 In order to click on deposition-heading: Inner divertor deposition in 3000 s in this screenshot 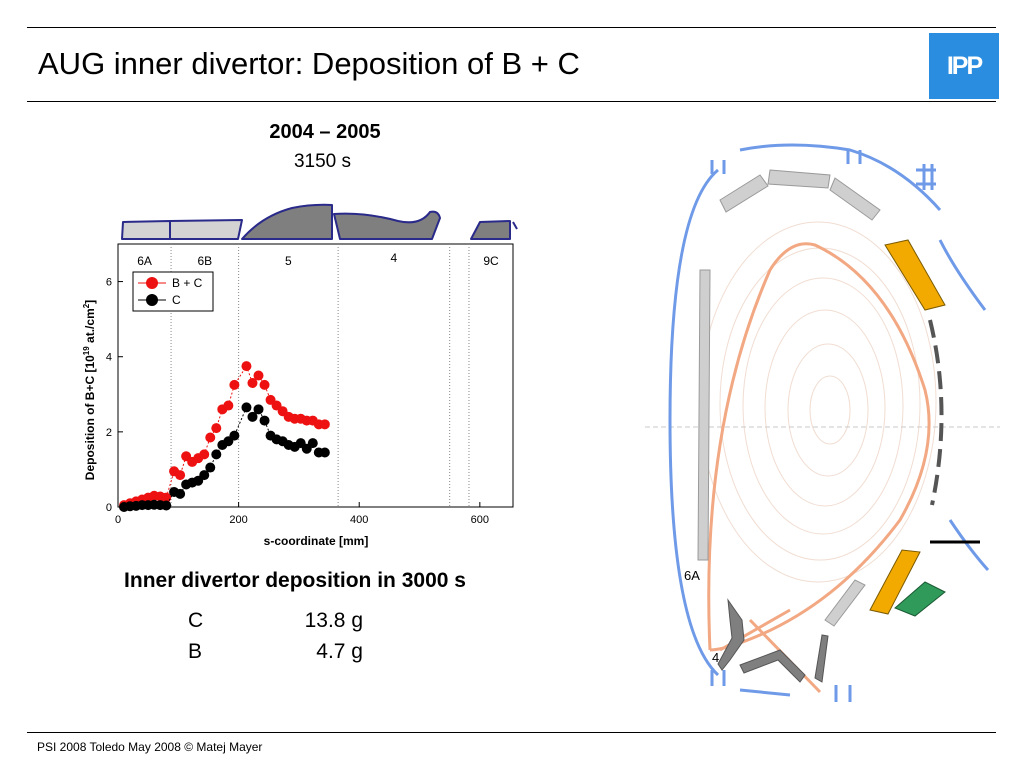, I will do `click(295, 580)`.